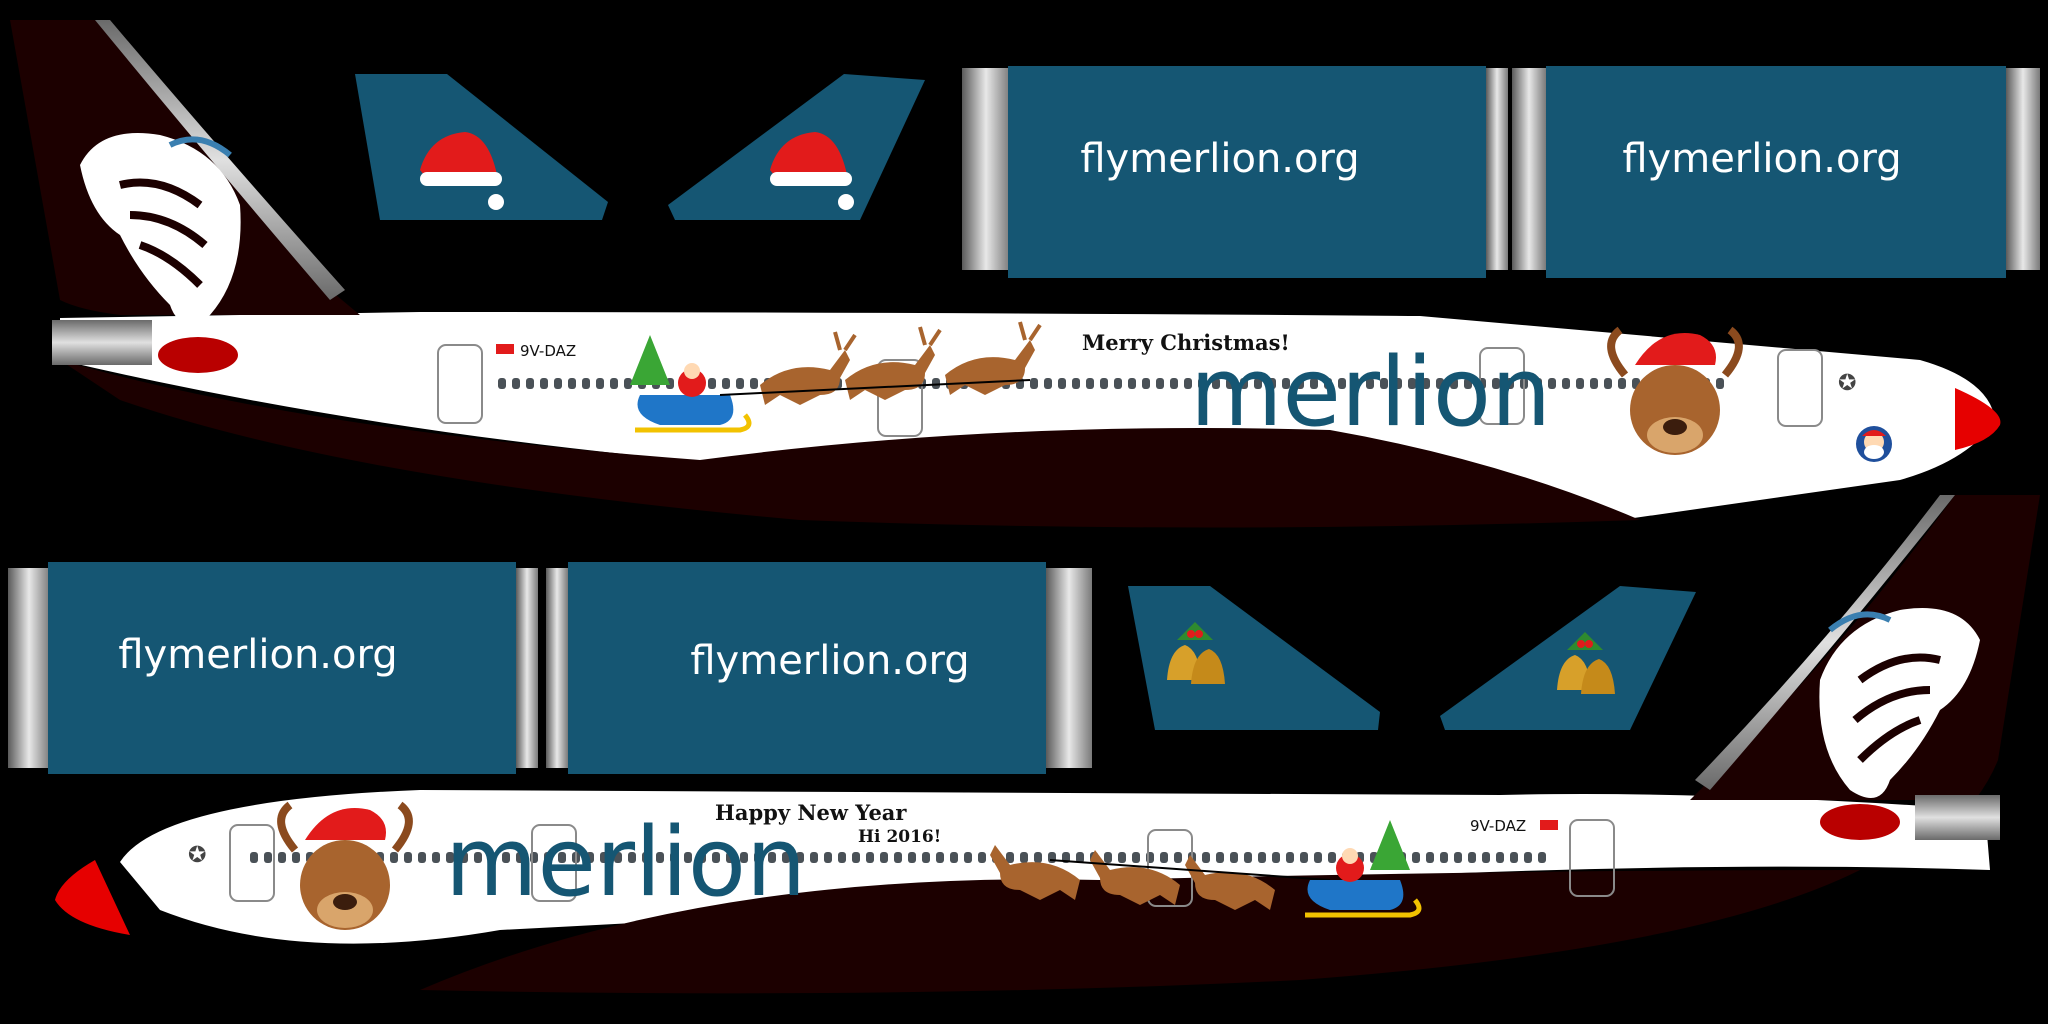 The width and height of the screenshot is (2048, 1024). What do you see at coordinates (197, 855) in the screenshot?
I see `star-alliance-icon: ✪` at bounding box center [197, 855].